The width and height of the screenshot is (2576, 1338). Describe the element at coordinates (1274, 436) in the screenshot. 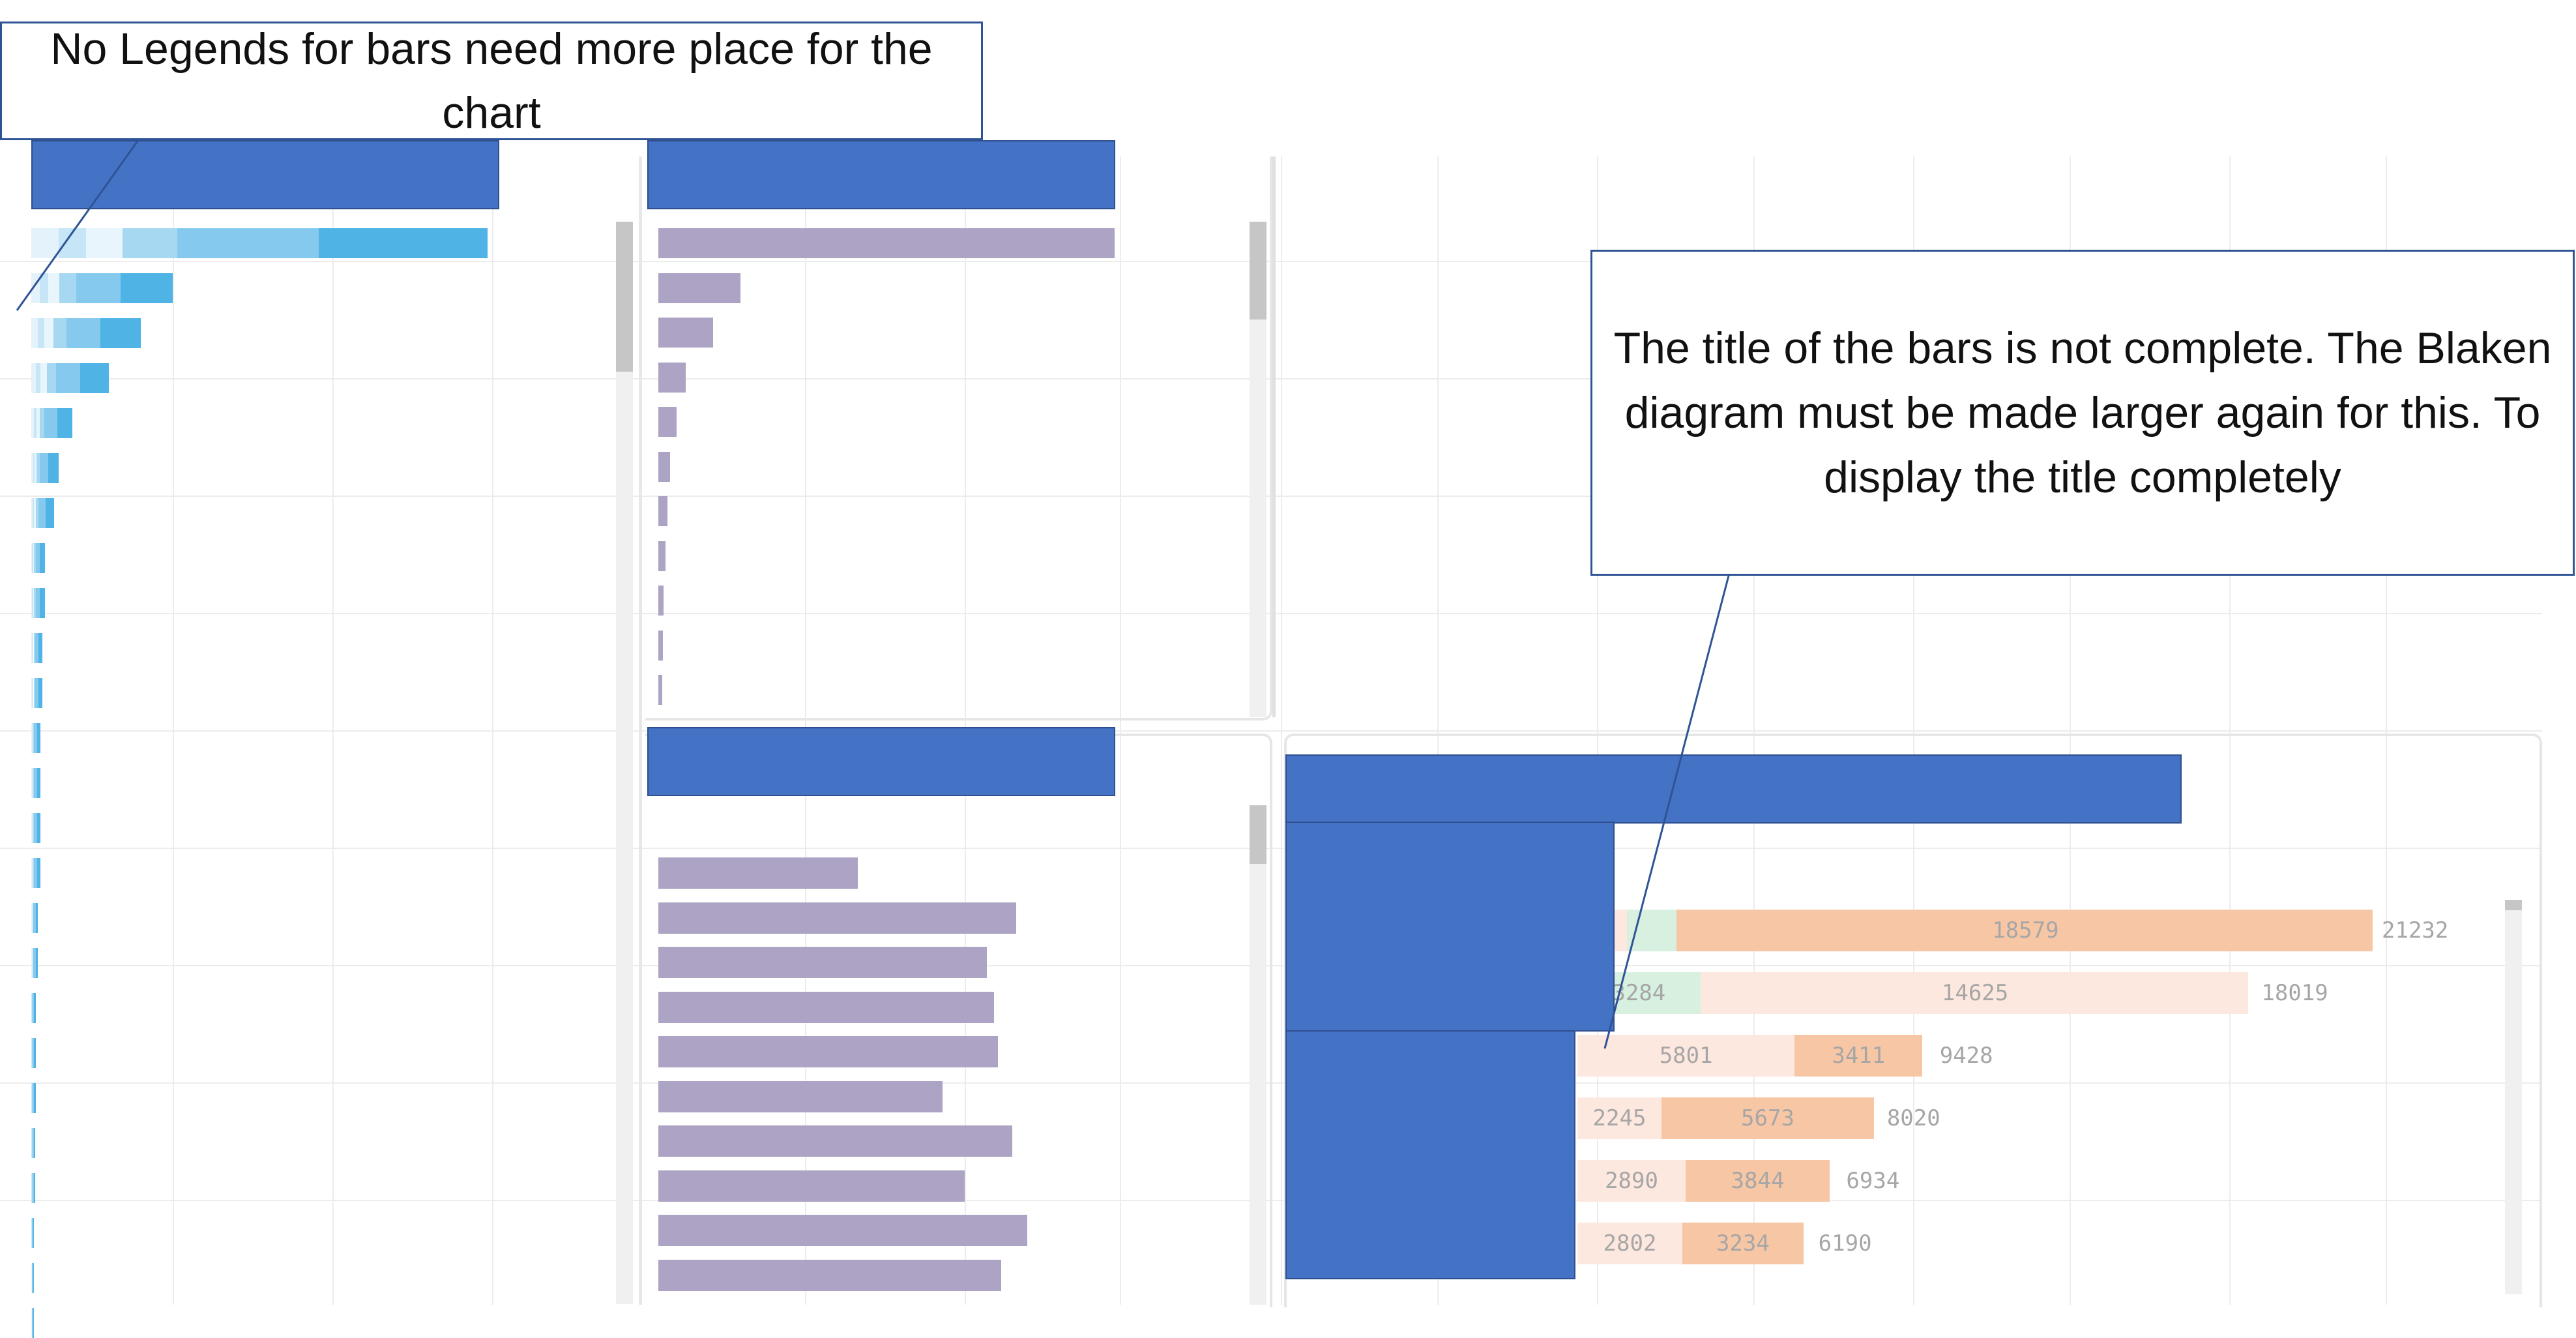

I see `panel-divider-right` at that location.